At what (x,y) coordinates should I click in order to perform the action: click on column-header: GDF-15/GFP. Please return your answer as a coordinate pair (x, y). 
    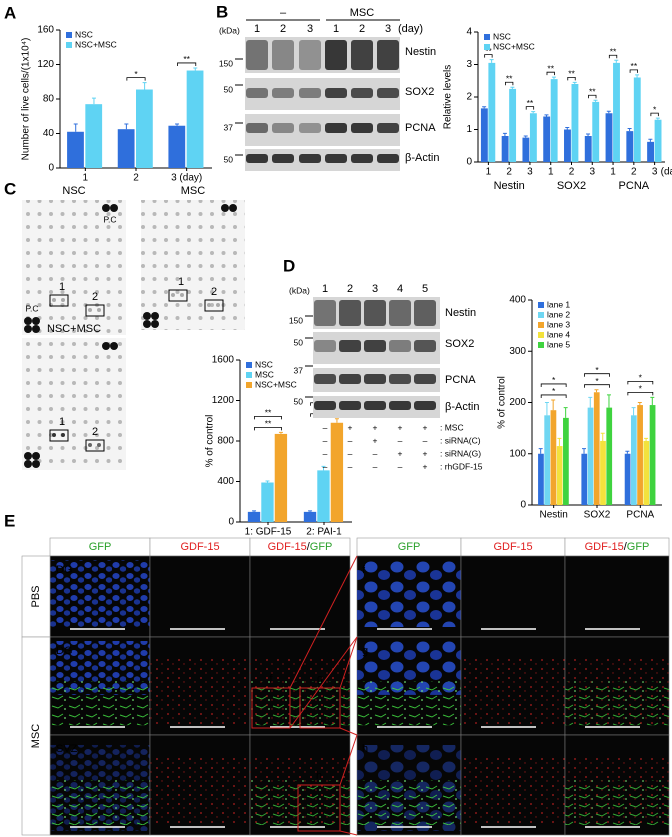
    Looking at the image, I should click on (300, 547).